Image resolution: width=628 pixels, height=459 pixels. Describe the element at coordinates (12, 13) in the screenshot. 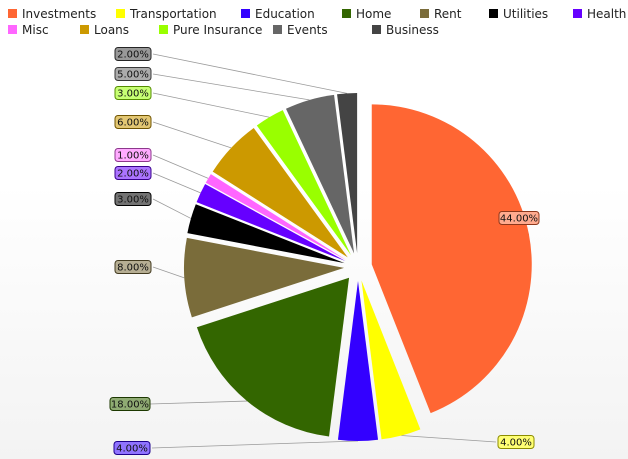

I see `legend-swatch-investments` at that location.